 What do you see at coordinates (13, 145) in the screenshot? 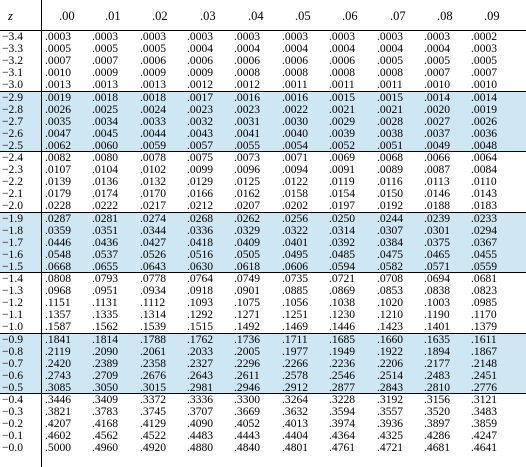
I see `row-z-label: −2.5` at bounding box center [13, 145].